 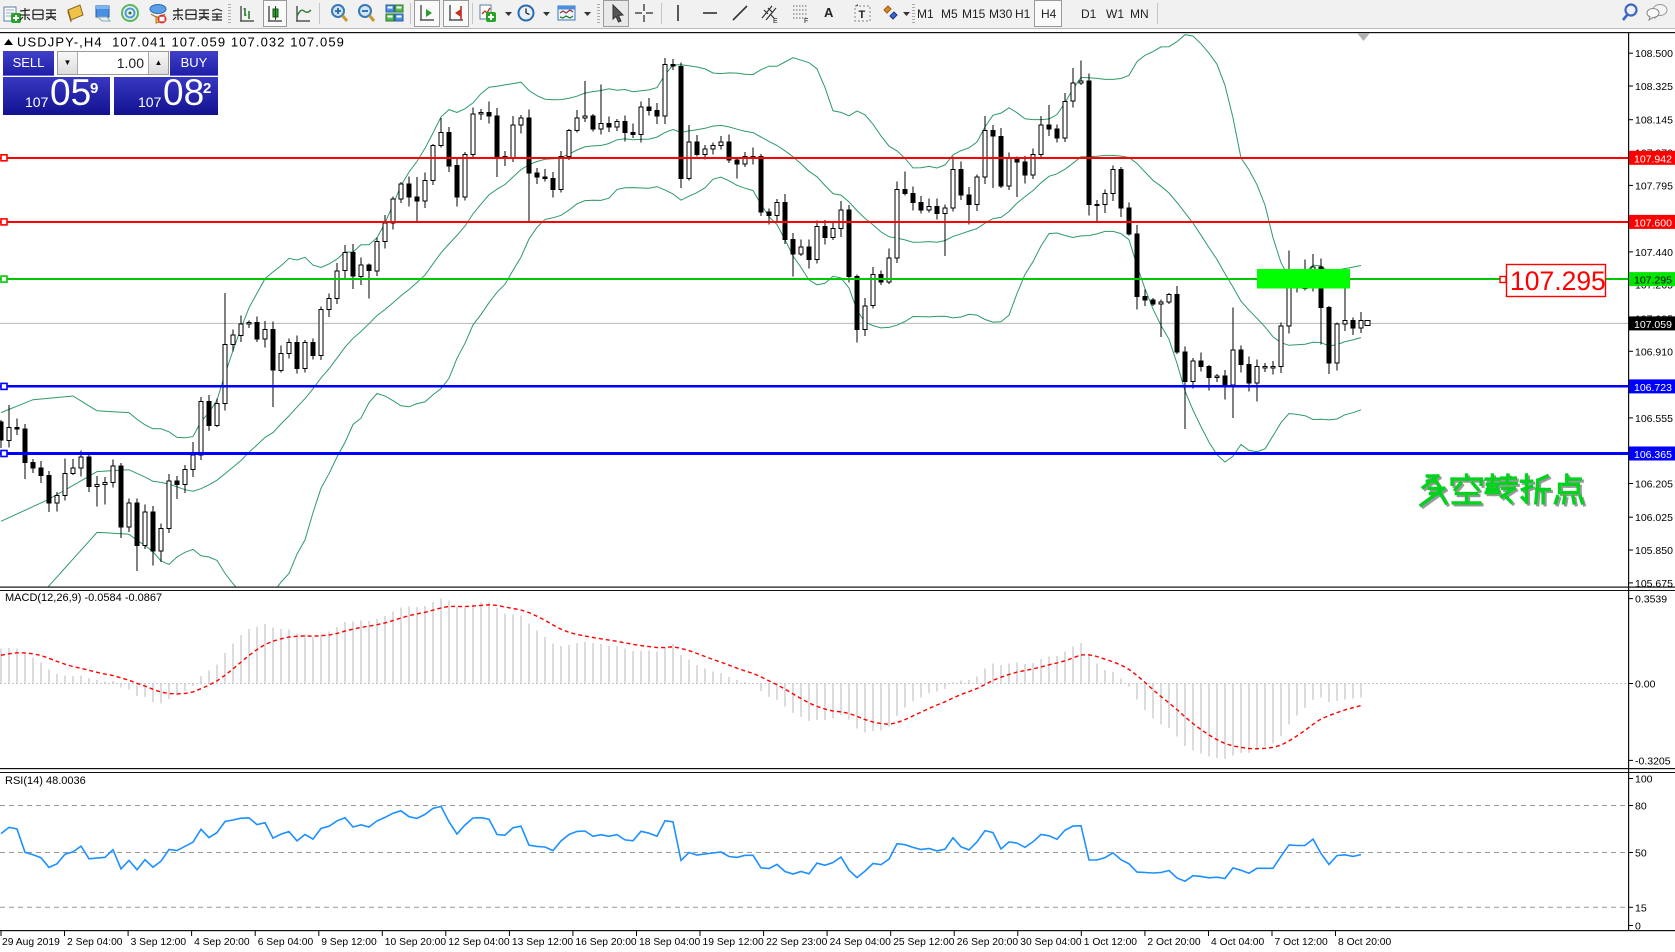 What do you see at coordinates (1111, 942) in the screenshot?
I see `svg-text: 1 Oct 12:00` at bounding box center [1111, 942].